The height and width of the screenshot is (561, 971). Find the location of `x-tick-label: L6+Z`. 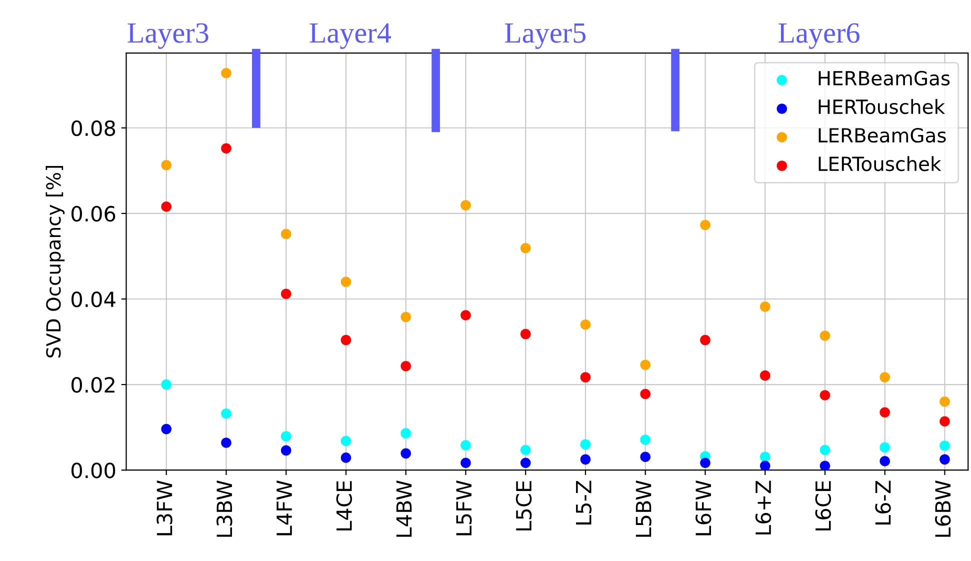

x-tick-label: L6+Z is located at coordinates (763, 507).